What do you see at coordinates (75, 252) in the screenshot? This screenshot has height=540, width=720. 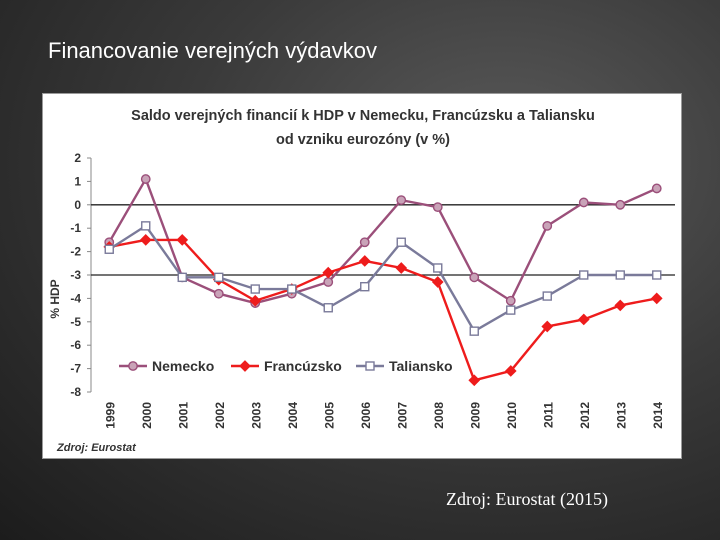 I see `y-tick-label: -2` at bounding box center [75, 252].